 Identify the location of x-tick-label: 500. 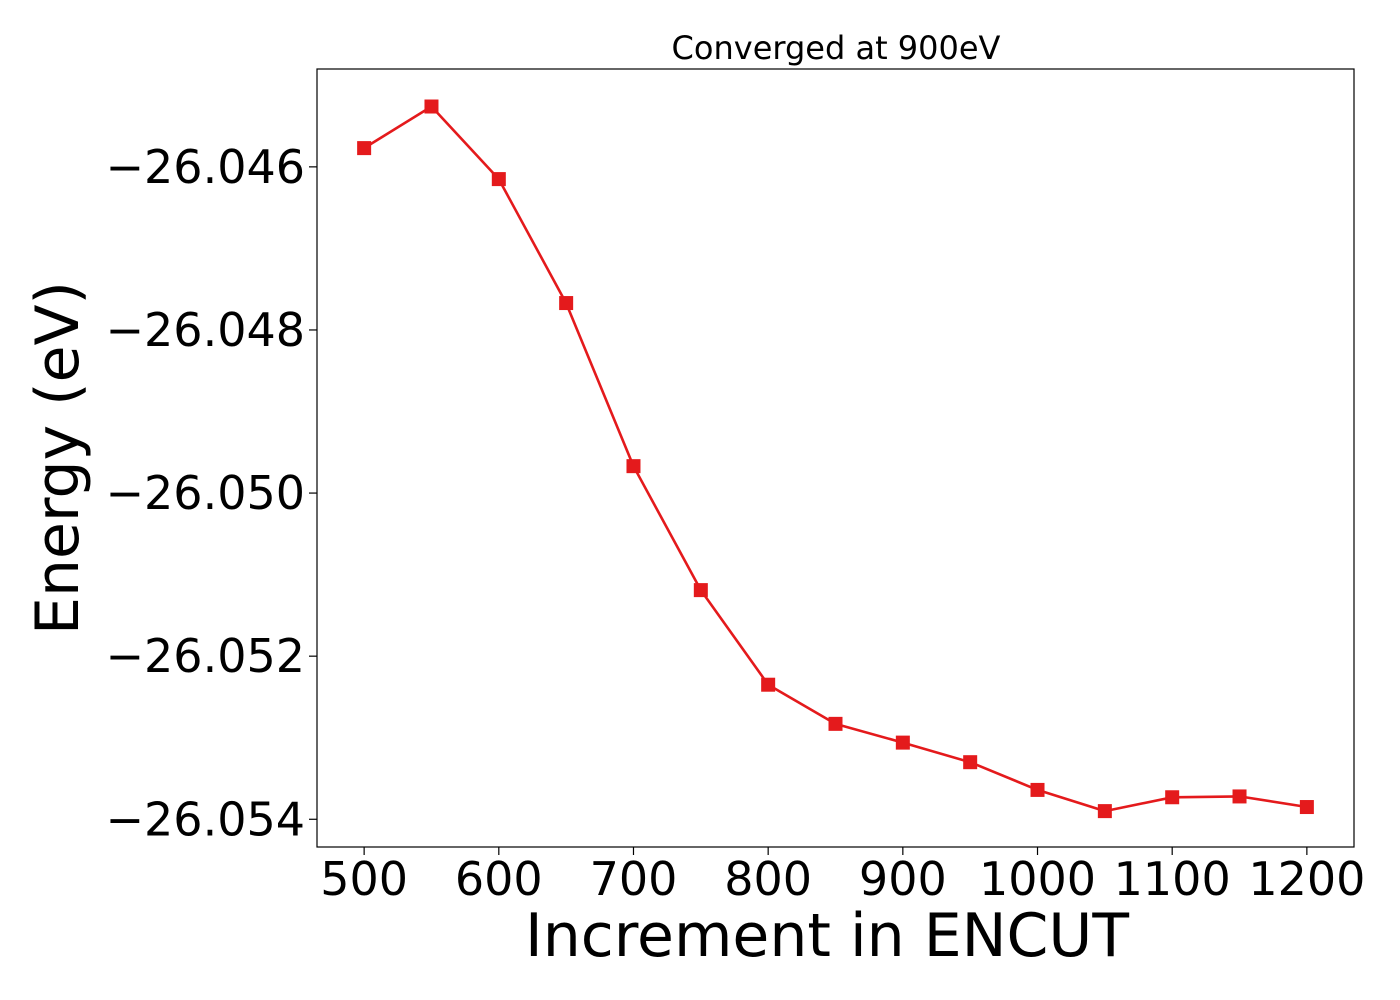
(364, 879).